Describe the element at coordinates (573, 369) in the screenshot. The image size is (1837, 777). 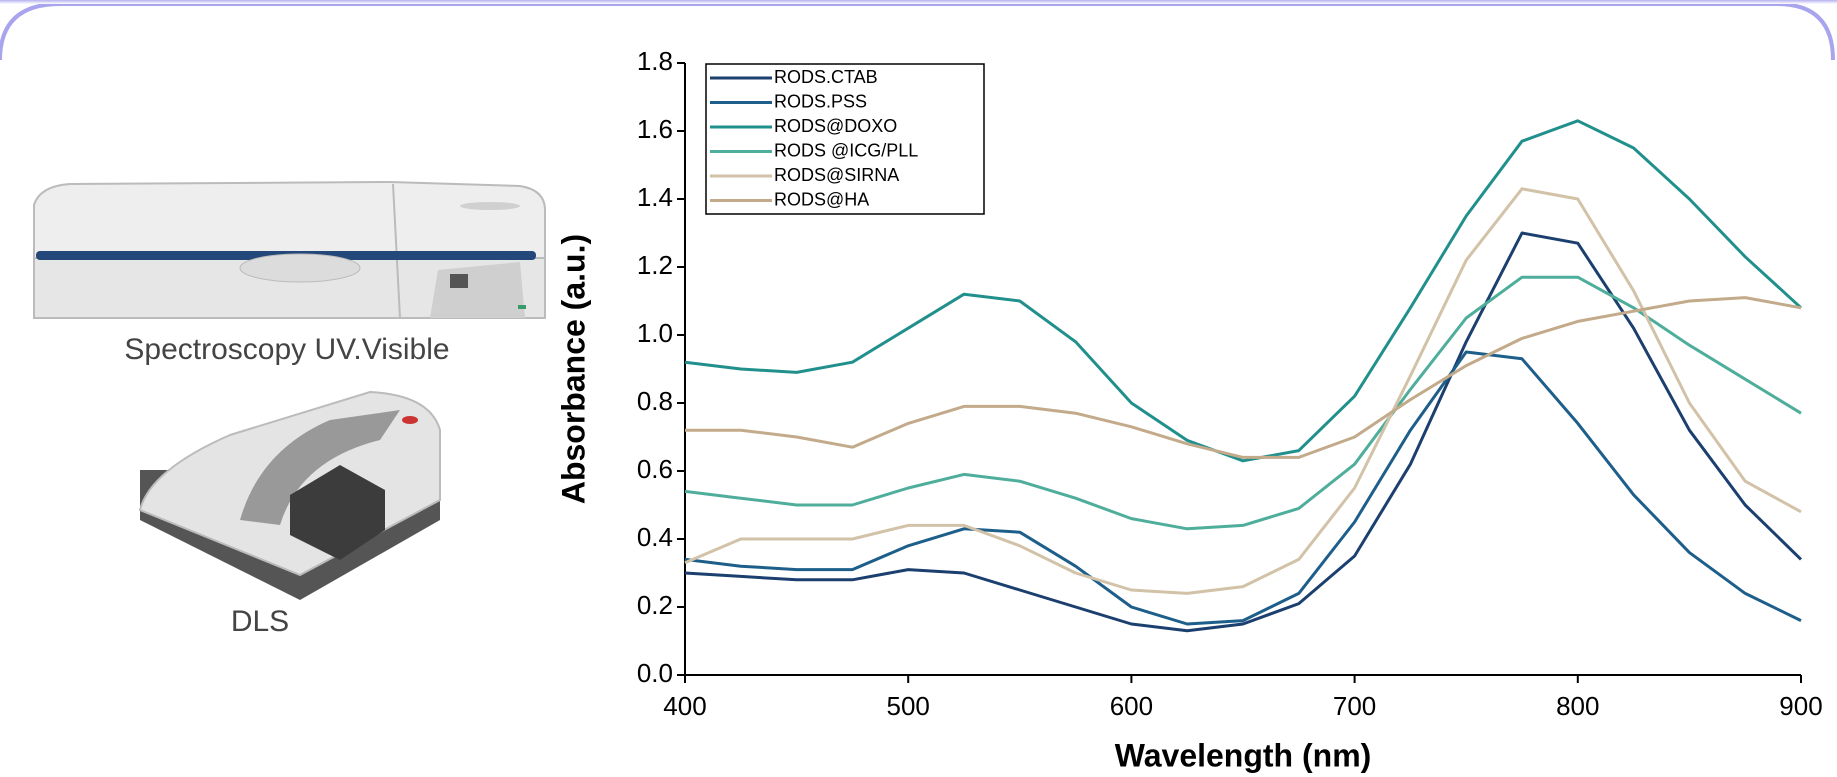
I see `y-axis-title: Absorbance (a.u.)` at that location.